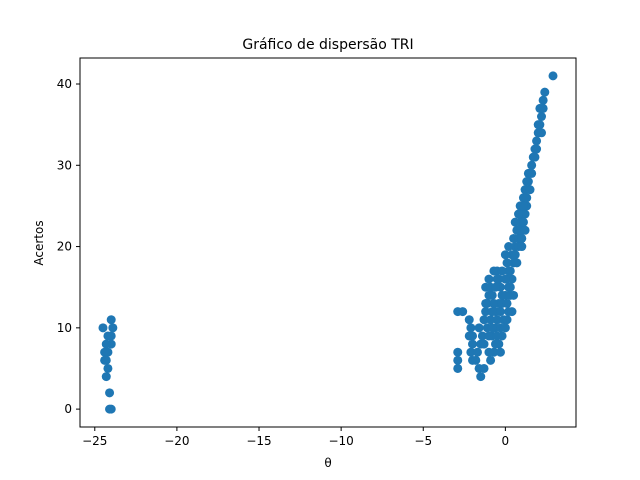 The width and height of the screenshot is (640, 480). I want to click on x-tick-label: −5, so click(423, 441).